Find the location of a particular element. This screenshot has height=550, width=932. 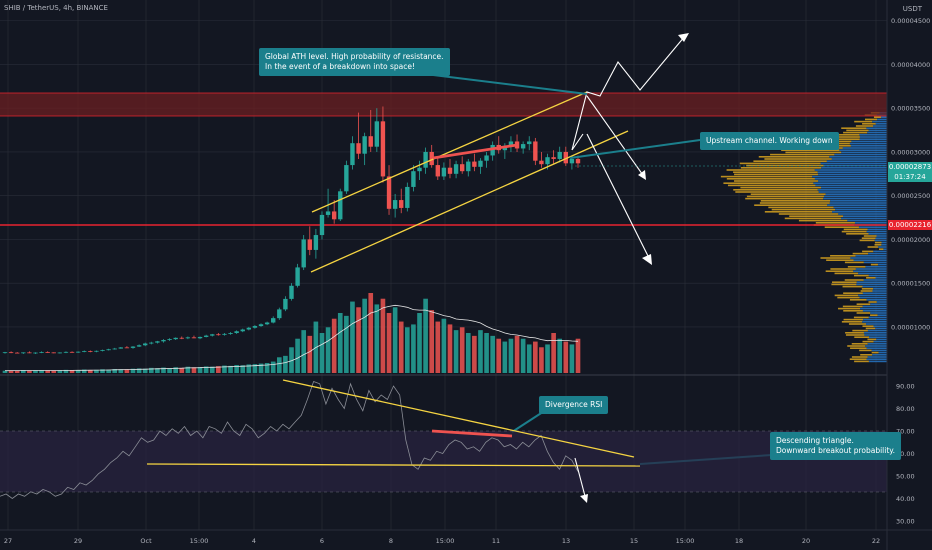

rsi-arrow-head is located at coordinates (584, 498).